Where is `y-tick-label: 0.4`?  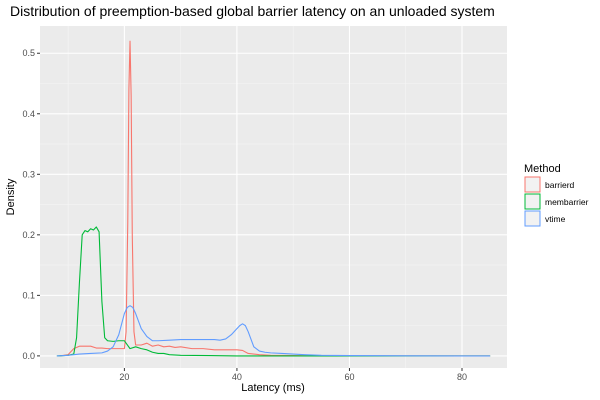
y-tick-label: 0.4 is located at coordinates (28, 114).